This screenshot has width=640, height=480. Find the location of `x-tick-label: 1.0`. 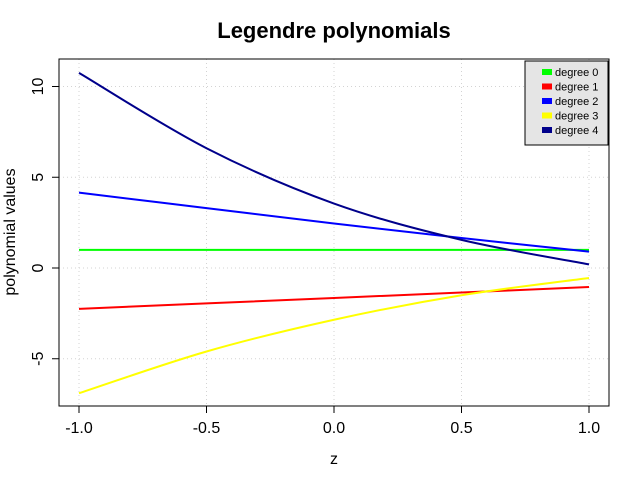

x-tick-label: 1.0 is located at coordinates (589, 428).